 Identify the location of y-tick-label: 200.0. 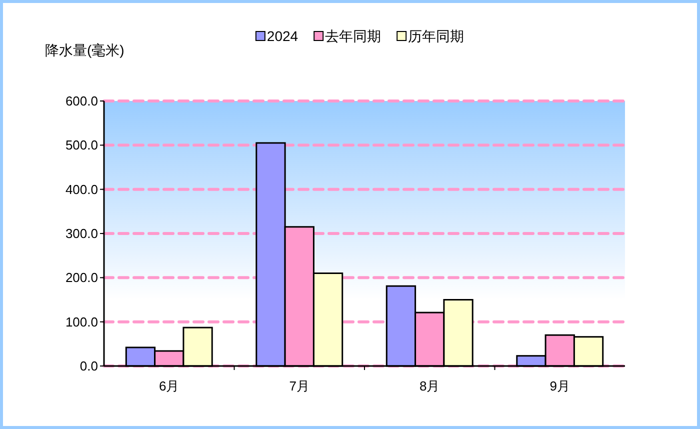
(81, 278).